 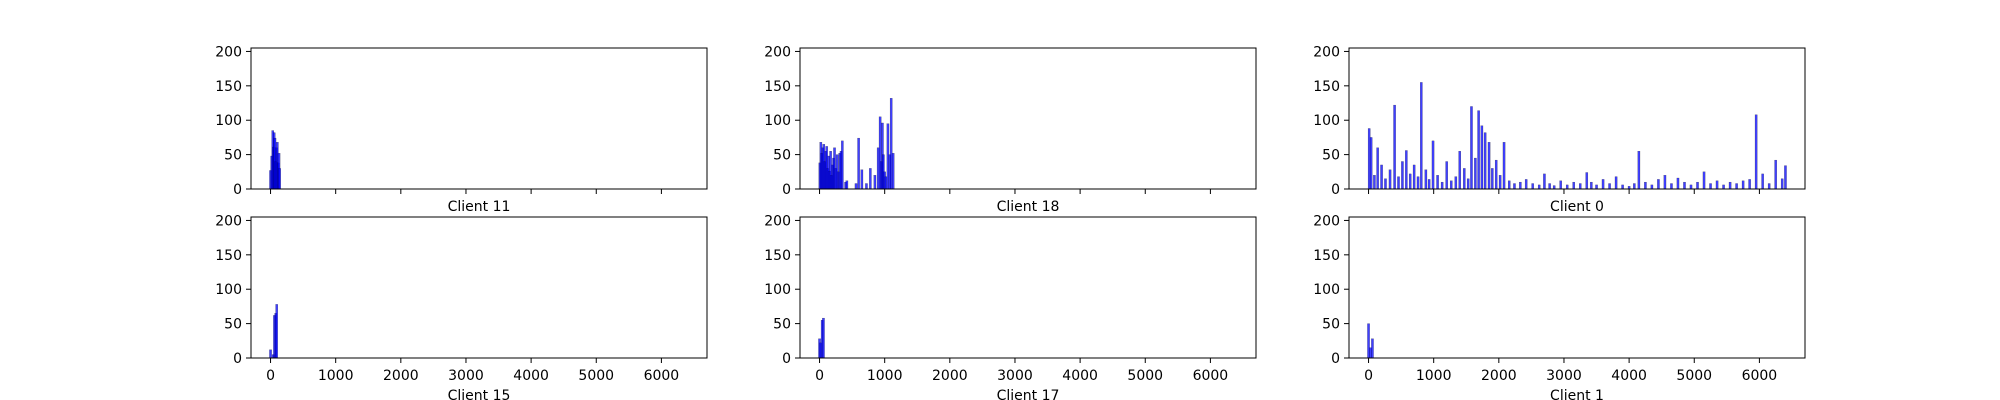 What do you see at coordinates (479, 207) in the screenshot?
I see `x-axis-label: Client 11` at bounding box center [479, 207].